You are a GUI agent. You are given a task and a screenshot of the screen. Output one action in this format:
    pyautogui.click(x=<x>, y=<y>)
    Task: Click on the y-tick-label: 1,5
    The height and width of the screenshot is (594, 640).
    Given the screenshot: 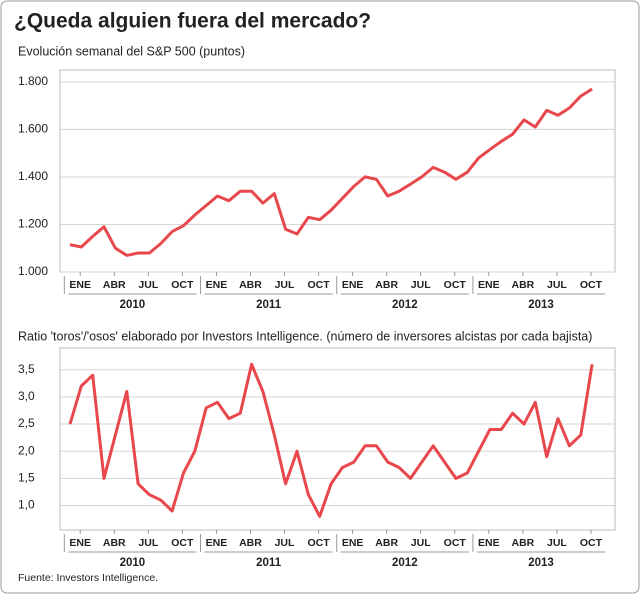 What is the action you would take?
    pyautogui.click(x=26, y=478)
    